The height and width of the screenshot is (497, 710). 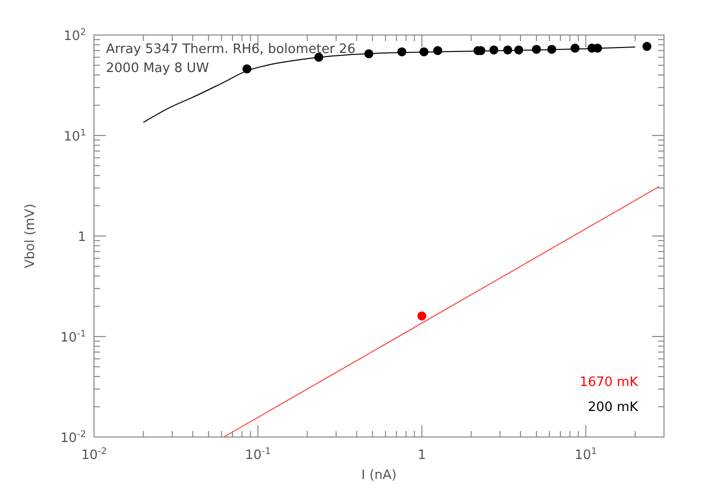 What do you see at coordinates (73, 438) in the screenshot?
I see `y-tick-label: 10$^{-2}$` at bounding box center [73, 438].